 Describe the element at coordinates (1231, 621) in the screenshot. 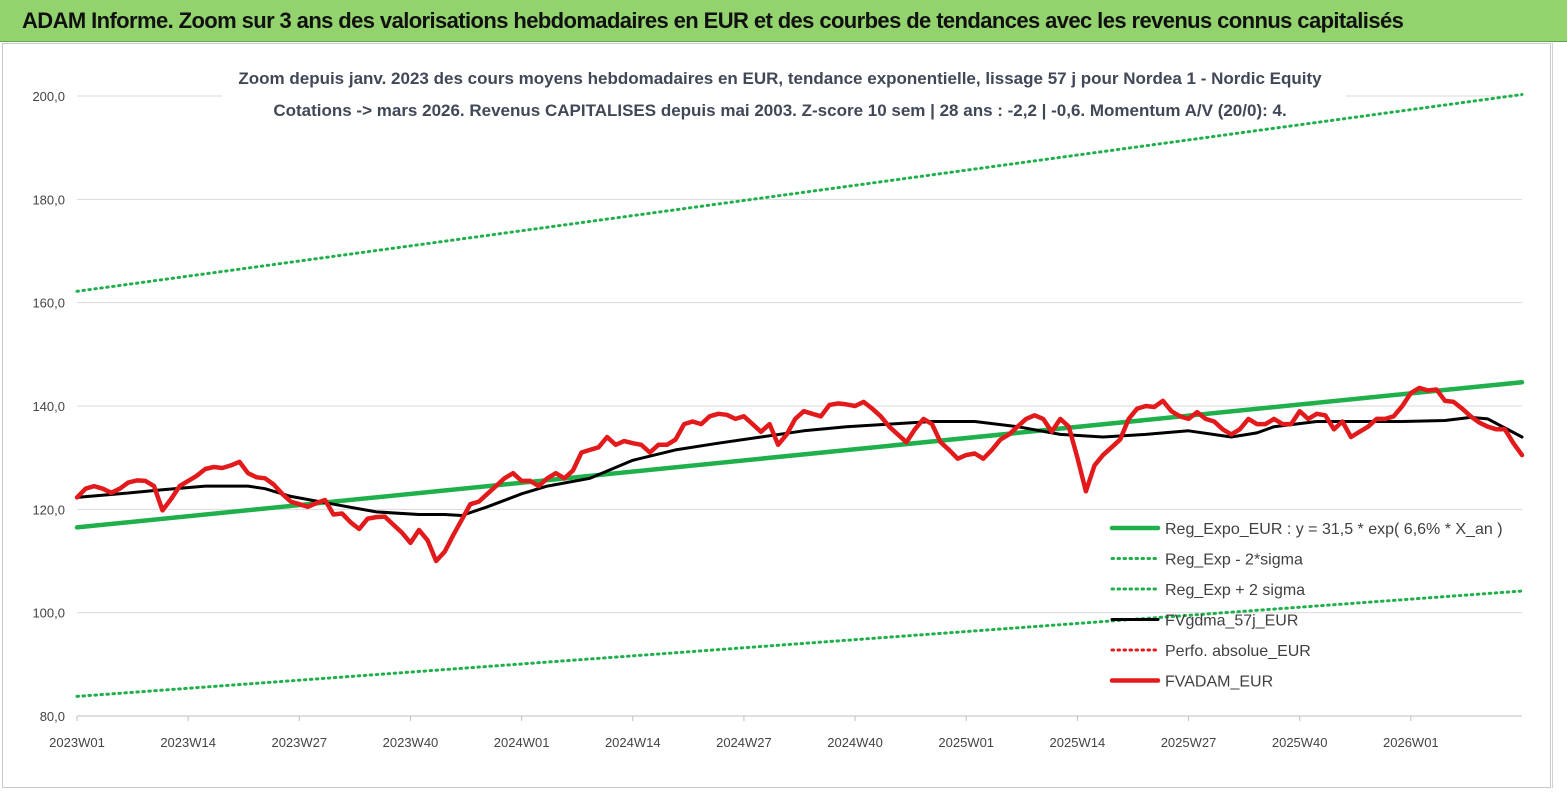

I see `legend-label: FVgdma_57j_EUR` at that location.